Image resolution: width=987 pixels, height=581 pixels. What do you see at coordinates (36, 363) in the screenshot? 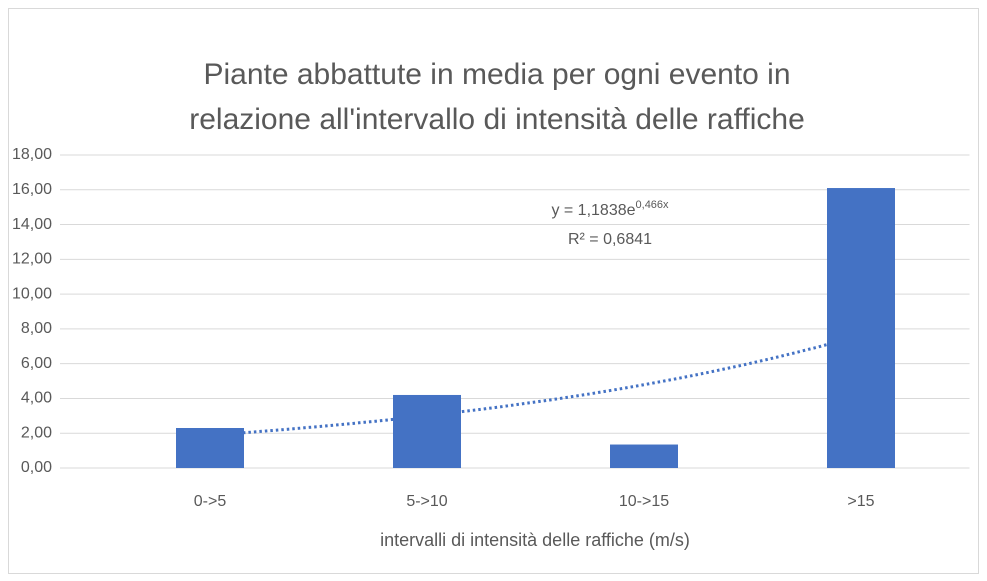
I see `y-tick-label: 6,00` at bounding box center [36, 363].